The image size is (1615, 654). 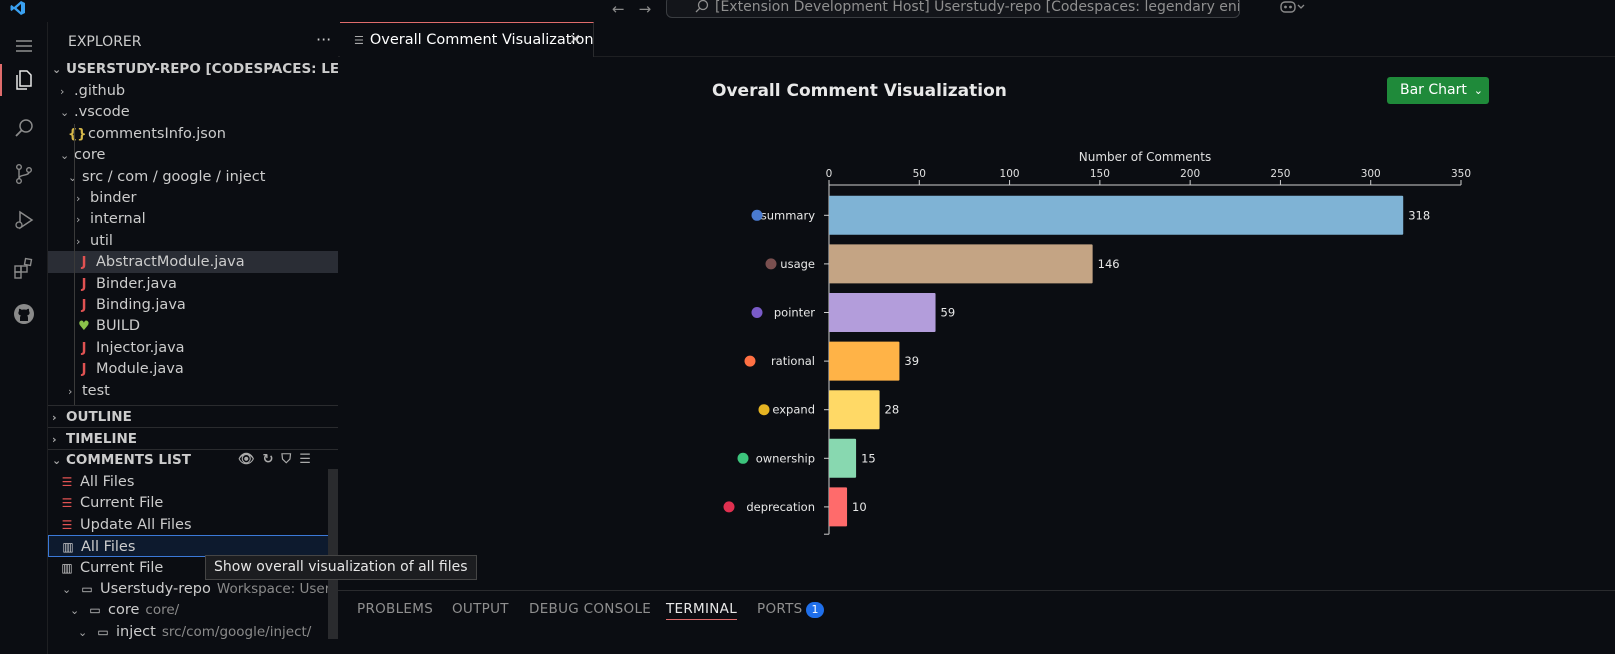 What do you see at coordinates (702, 610) in the screenshot?
I see `tab-terminal: TERMINAL` at bounding box center [702, 610].